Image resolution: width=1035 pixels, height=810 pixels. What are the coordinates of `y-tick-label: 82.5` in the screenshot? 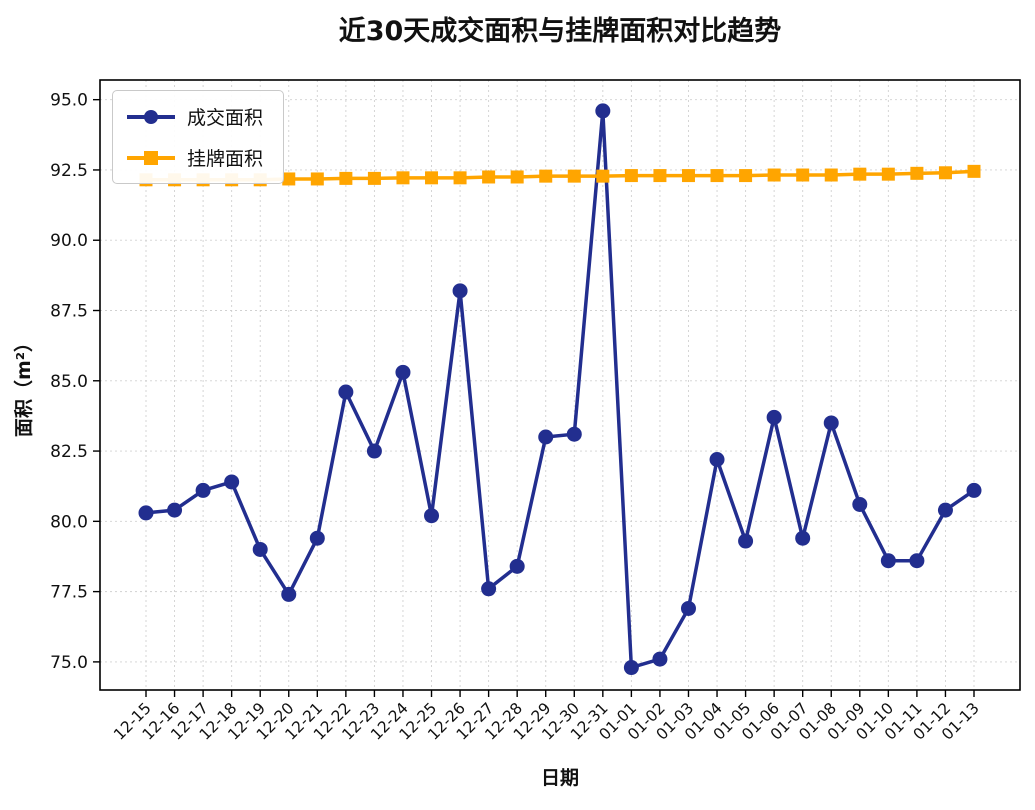 It's located at (69, 452).